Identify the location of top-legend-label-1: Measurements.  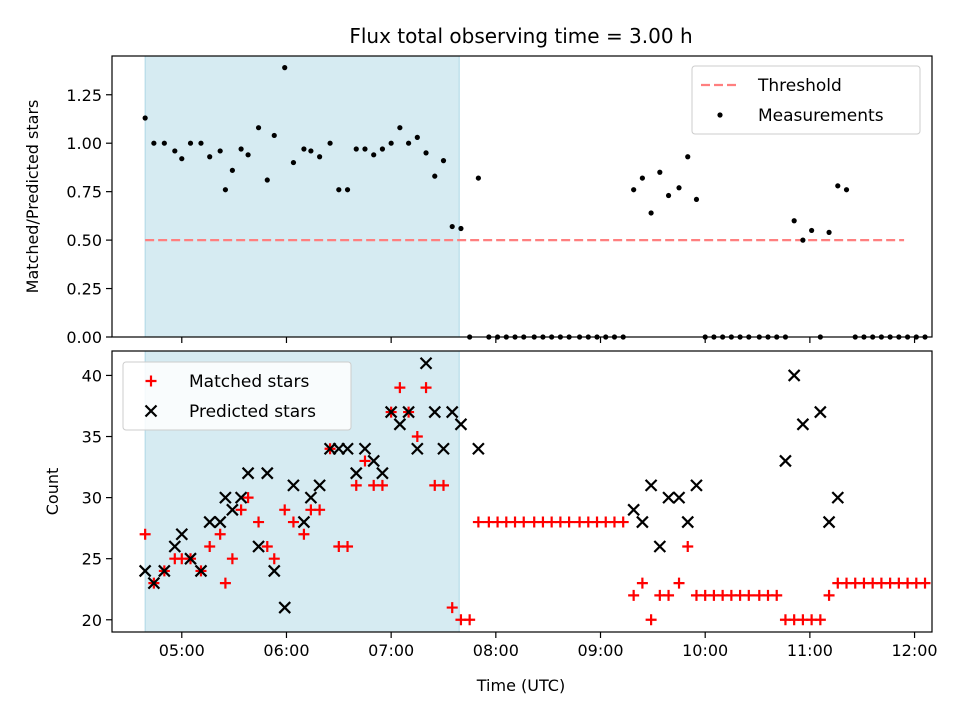
(821, 116).